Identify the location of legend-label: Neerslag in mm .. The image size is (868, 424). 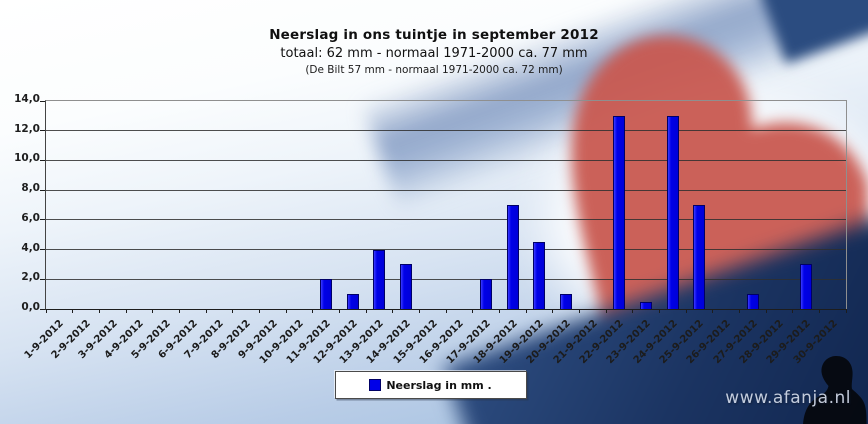
(439, 385).